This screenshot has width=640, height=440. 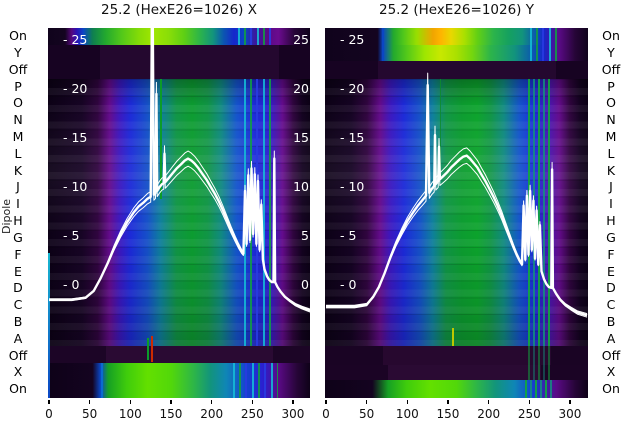 What do you see at coordinates (611, 338) in the screenshot?
I see `row-label: A` at bounding box center [611, 338].